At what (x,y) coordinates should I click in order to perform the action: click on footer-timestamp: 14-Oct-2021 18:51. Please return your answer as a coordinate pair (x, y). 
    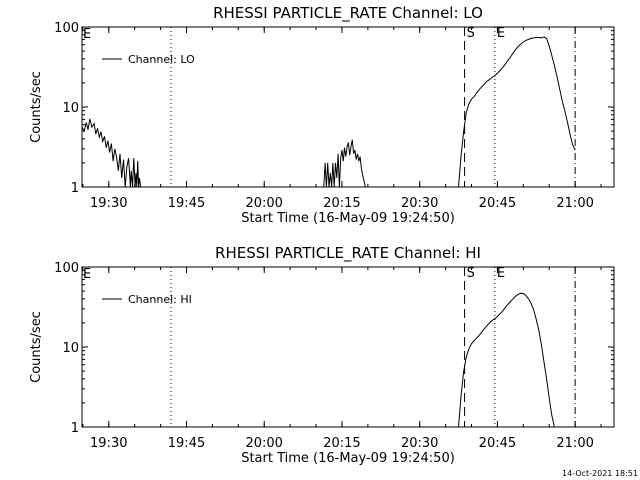
    Looking at the image, I should click on (600, 473).